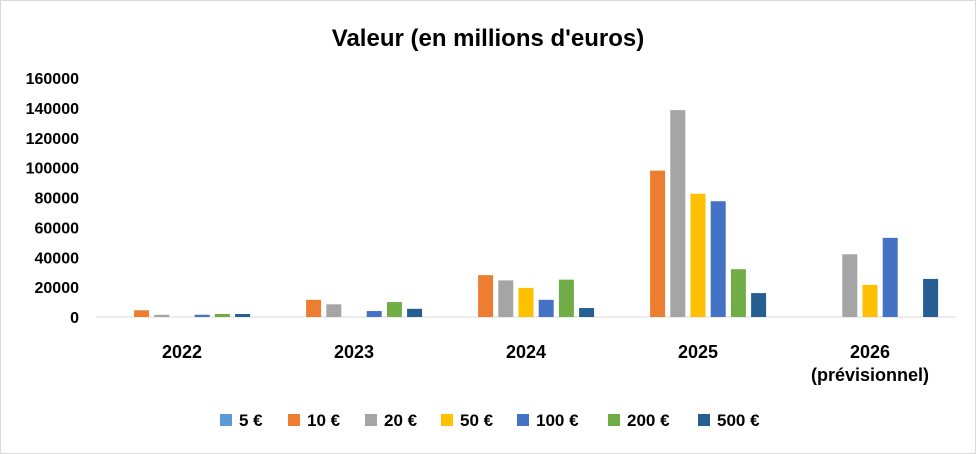  Describe the element at coordinates (488, 38) in the screenshot. I see `chart-title: Valeur (en millions d'euros)` at that location.